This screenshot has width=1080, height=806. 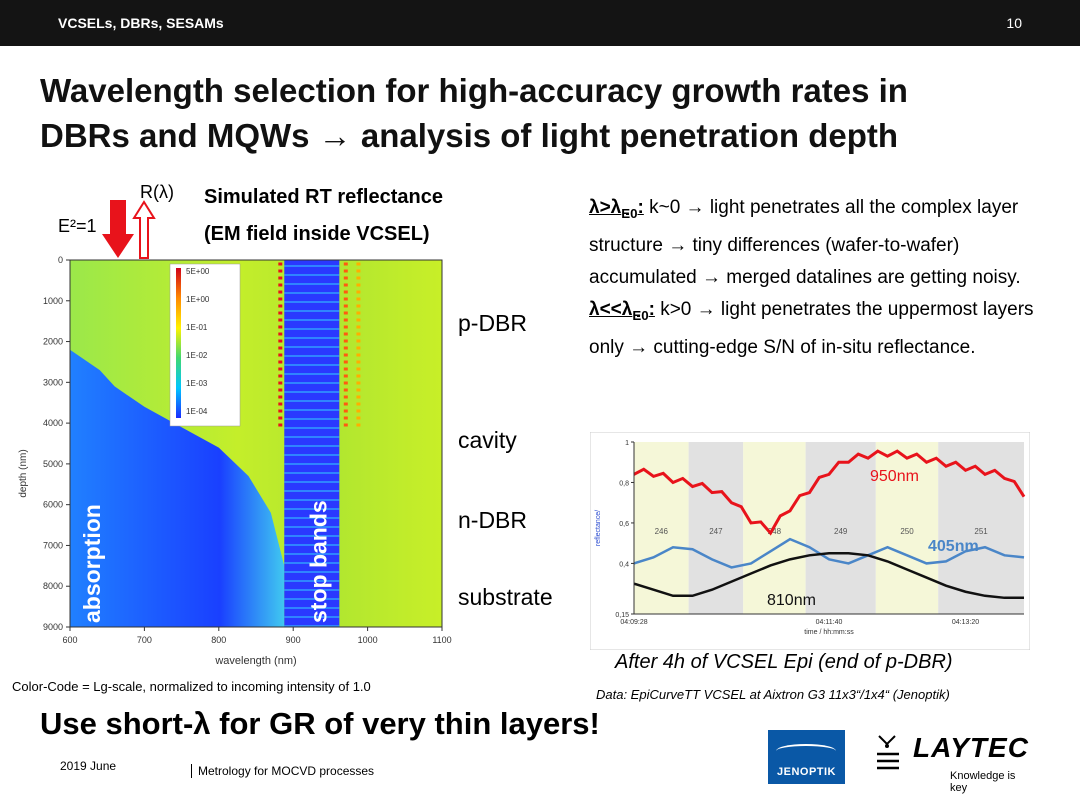 I want to click on line-y-tick-label: 1, so click(x=627, y=443).